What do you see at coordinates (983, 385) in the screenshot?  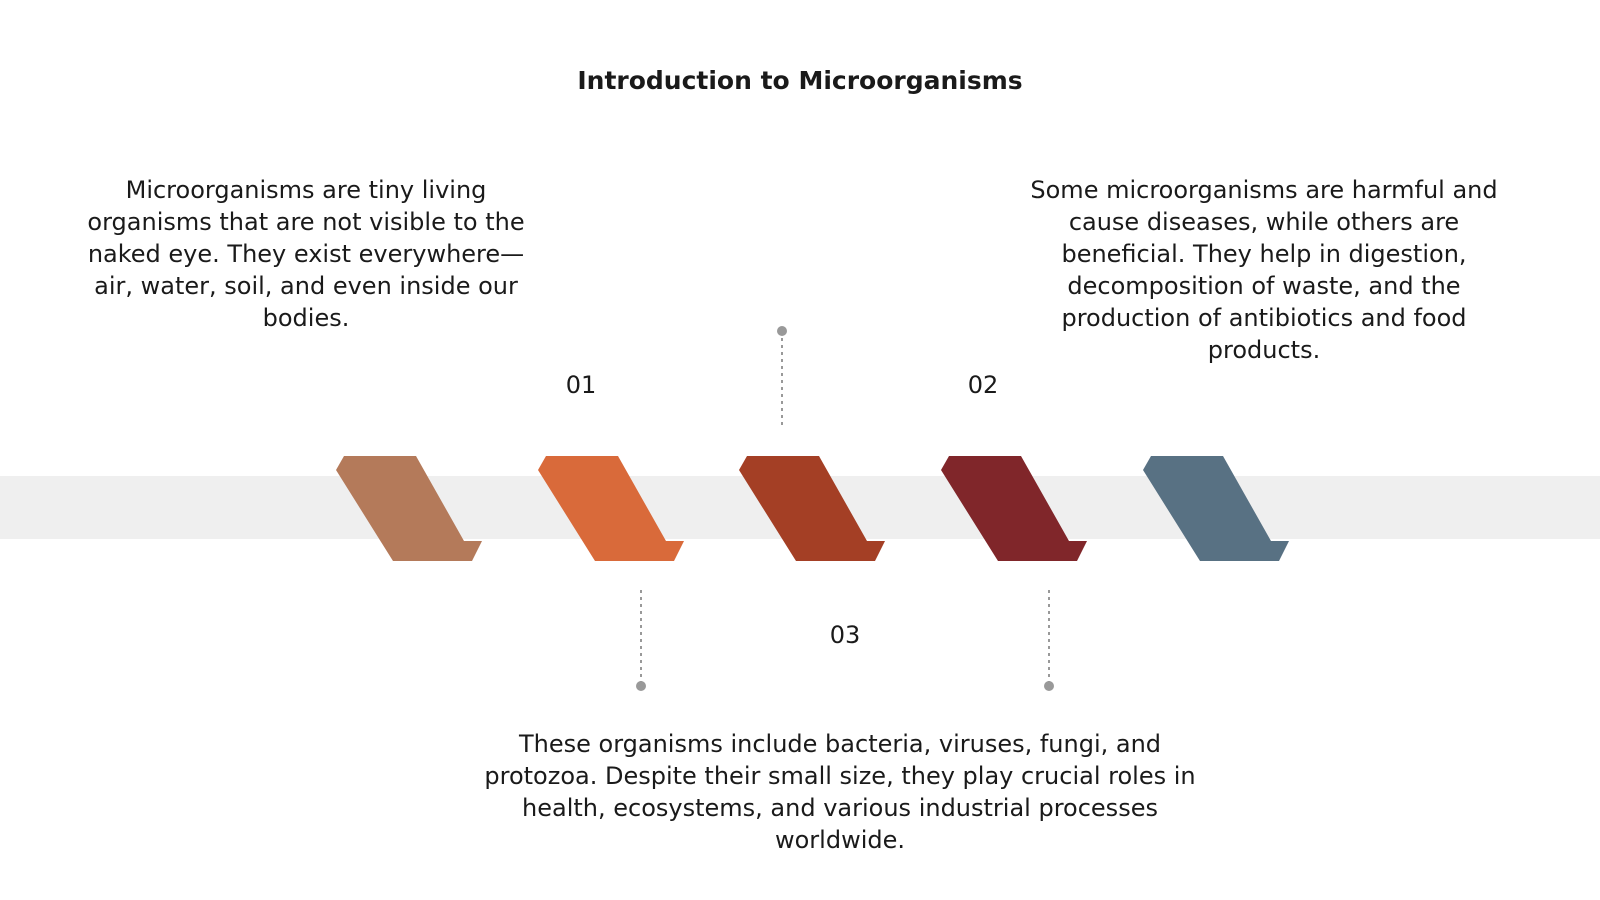 I see `item-number: 02` at bounding box center [983, 385].